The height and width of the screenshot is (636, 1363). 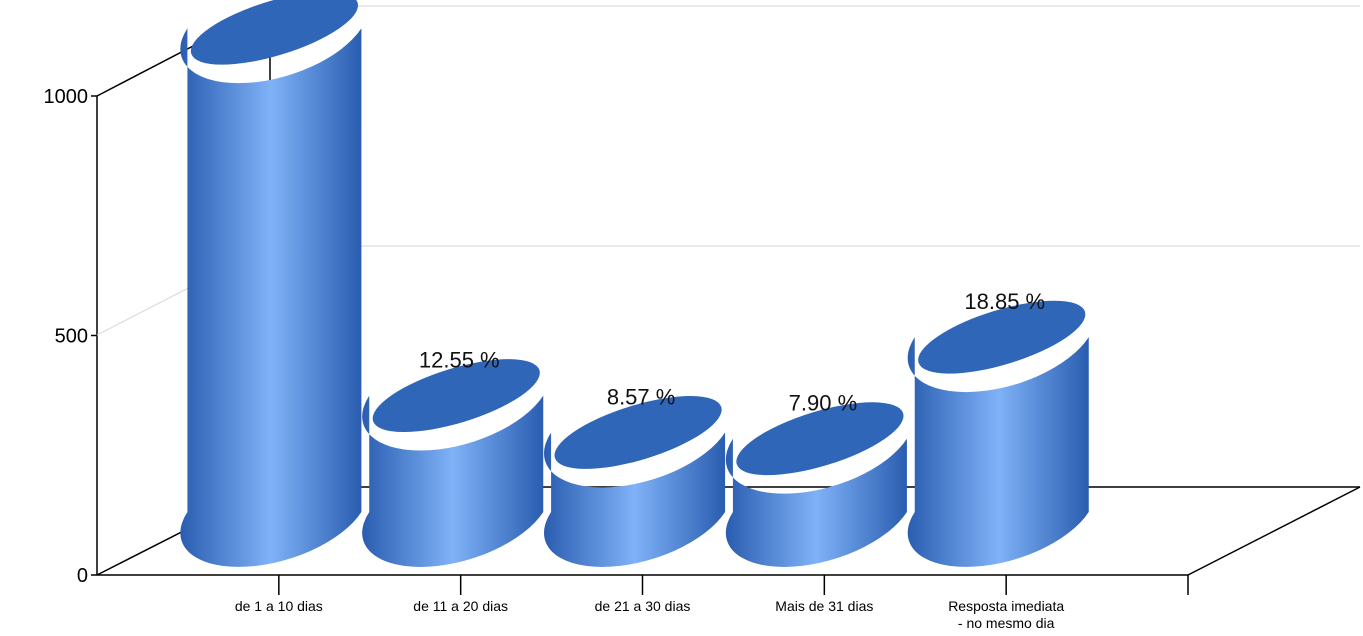 I want to click on x-category-label: Resposta imediata, so click(x=1006, y=606).